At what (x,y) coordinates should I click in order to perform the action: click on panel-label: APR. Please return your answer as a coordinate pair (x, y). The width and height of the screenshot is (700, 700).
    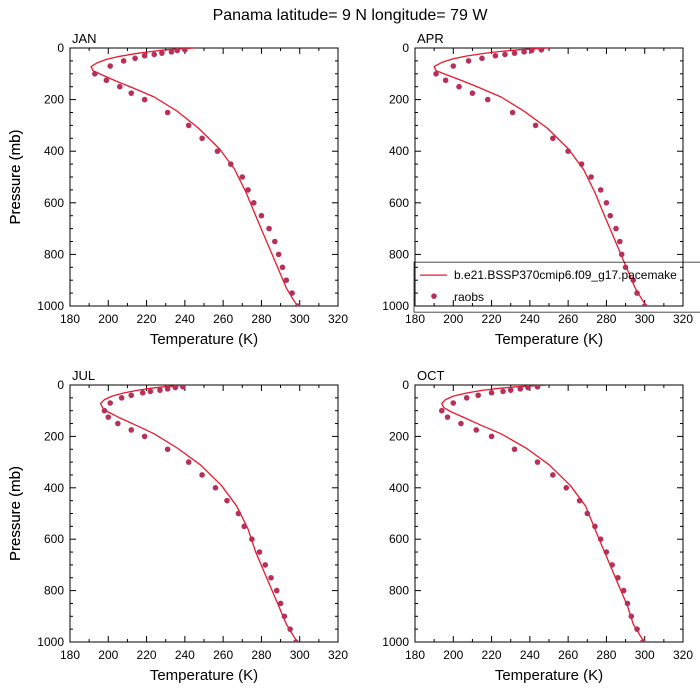
    Looking at the image, I should click on (430, 38).